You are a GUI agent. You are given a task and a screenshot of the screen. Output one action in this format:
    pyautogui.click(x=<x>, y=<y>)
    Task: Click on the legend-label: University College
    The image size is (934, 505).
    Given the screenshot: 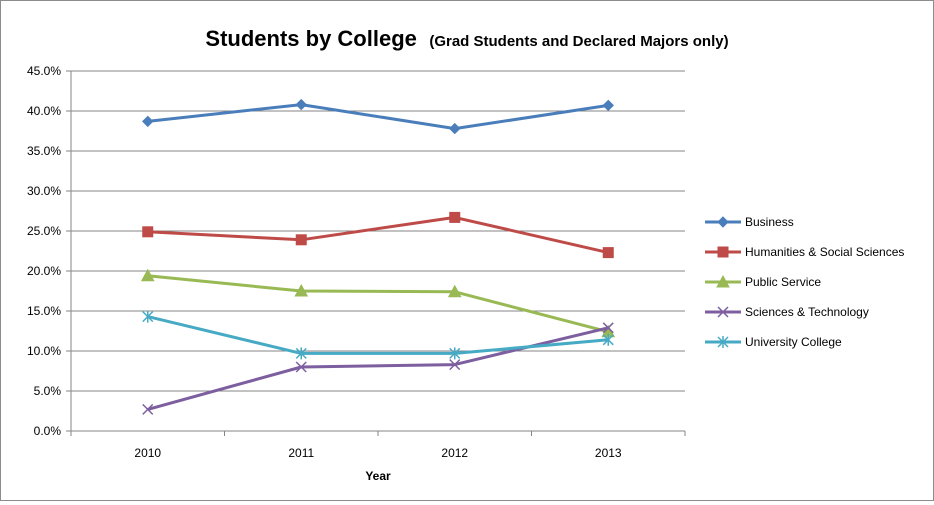 What is the action you would take?
    pyautogui.click(x=793, y=342)
    